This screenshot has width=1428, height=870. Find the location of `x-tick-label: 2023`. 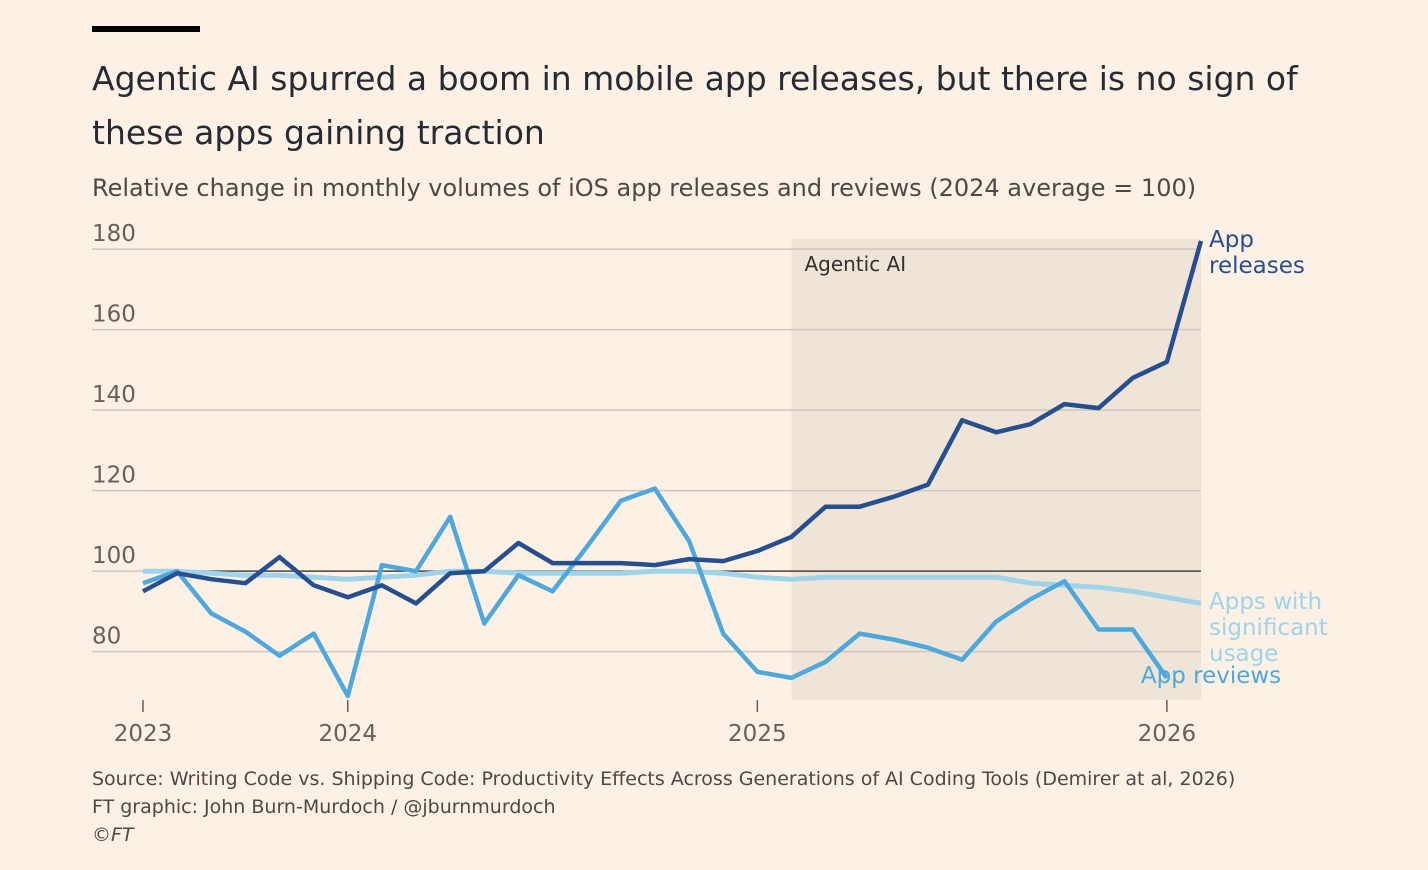

x-tick-label: 2023 is located at coordinates (143, 734).